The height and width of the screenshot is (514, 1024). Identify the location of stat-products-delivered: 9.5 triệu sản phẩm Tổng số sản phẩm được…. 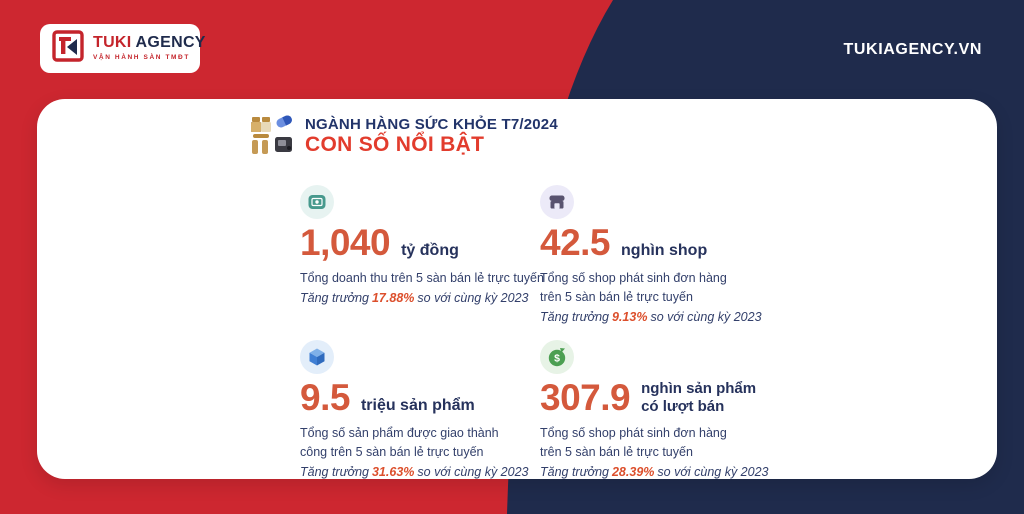
(430, 410).